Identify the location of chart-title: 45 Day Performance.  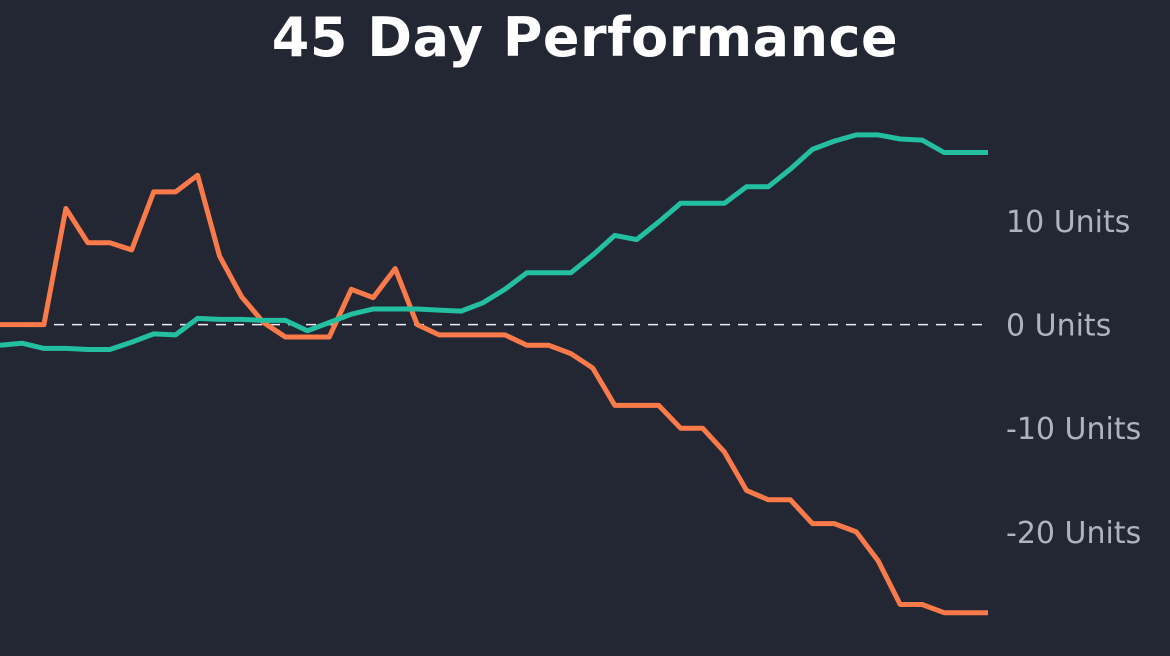
(585, 37).